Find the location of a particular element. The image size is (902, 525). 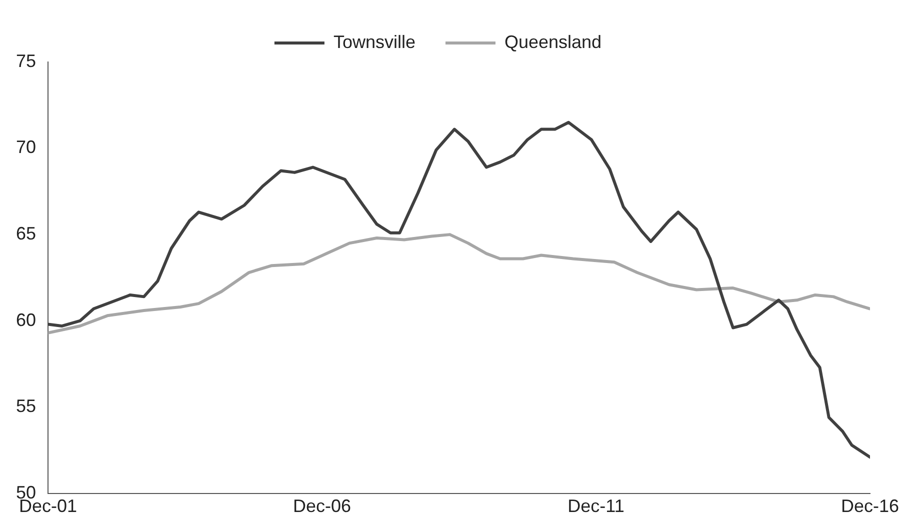

legend-label: Queensland is located at coordinates (553, 42).